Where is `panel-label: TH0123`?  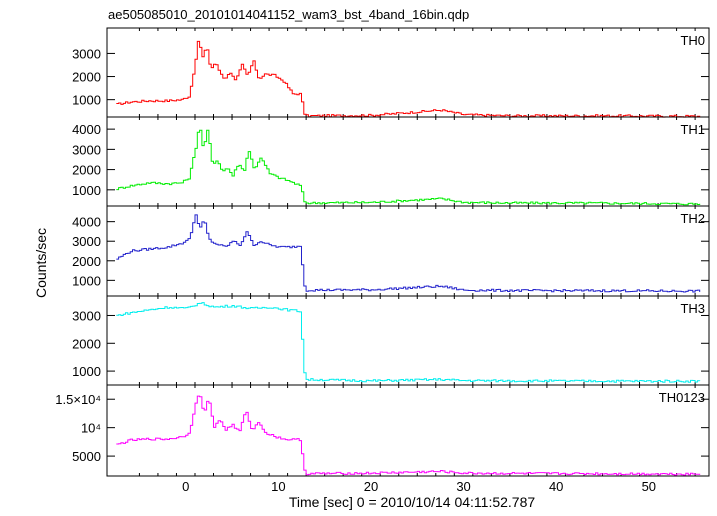
panel-label: TH0123 is located at coordinates (682, 397).